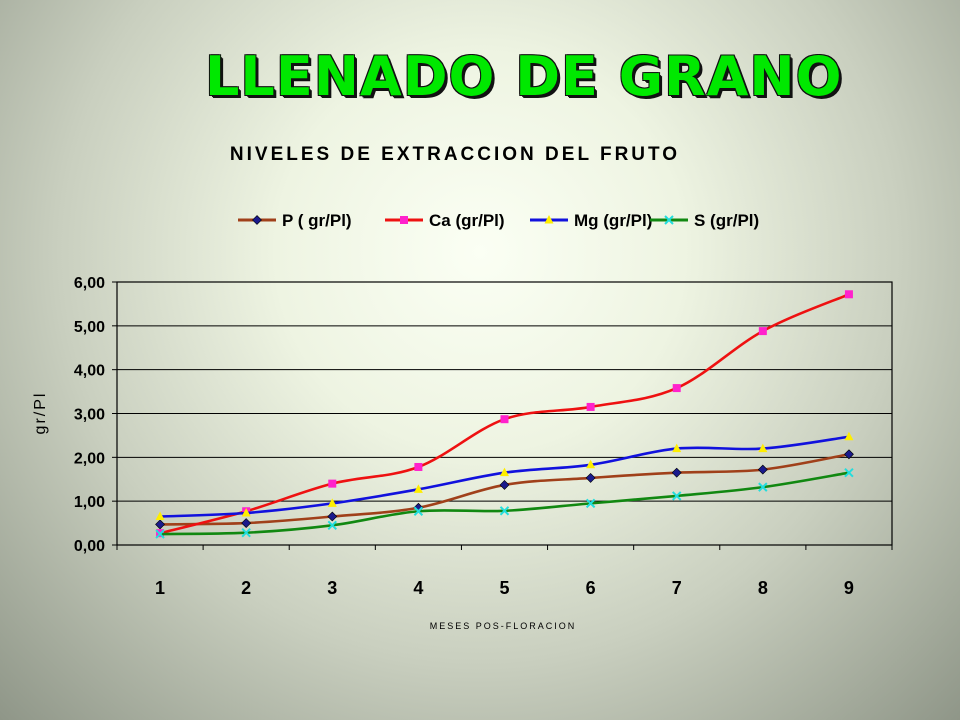 The width and height of the screenshot is (960, 720). What do you see at coordinates (89, 283) in the screenshot?
I see `y-tick-label: 6,00` at bounding box center [89, 283].